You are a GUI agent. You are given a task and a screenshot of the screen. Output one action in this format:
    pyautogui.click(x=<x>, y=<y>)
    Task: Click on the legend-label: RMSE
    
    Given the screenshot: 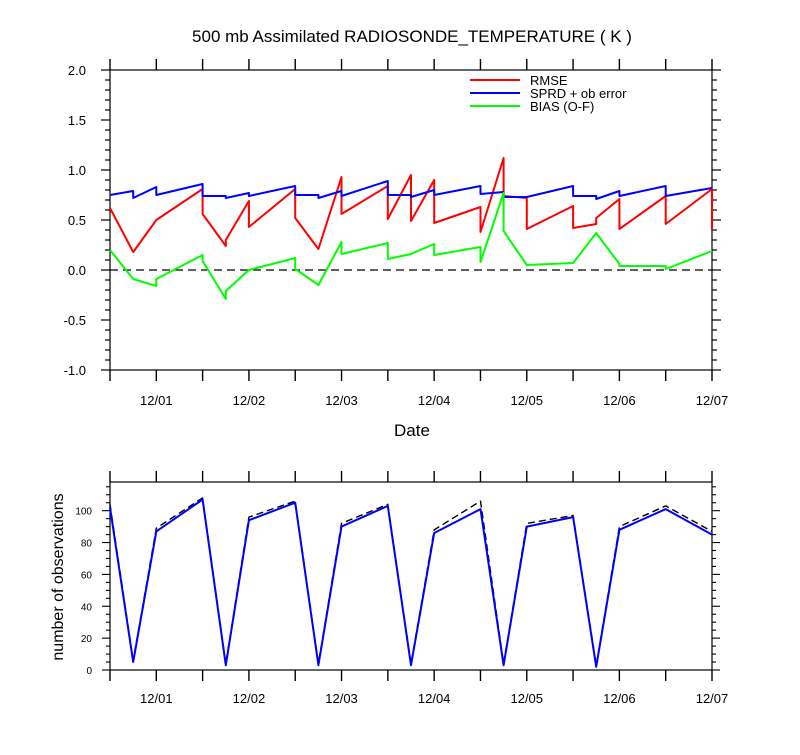 What is the action you would take?
    pyautogui.click(x=549, y=80)
    